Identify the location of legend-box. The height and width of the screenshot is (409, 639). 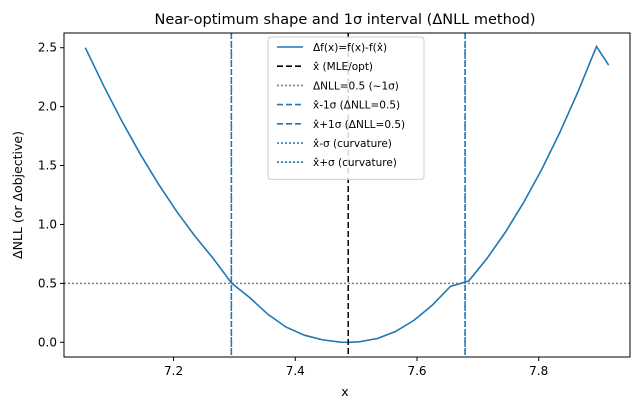
(346, 108).